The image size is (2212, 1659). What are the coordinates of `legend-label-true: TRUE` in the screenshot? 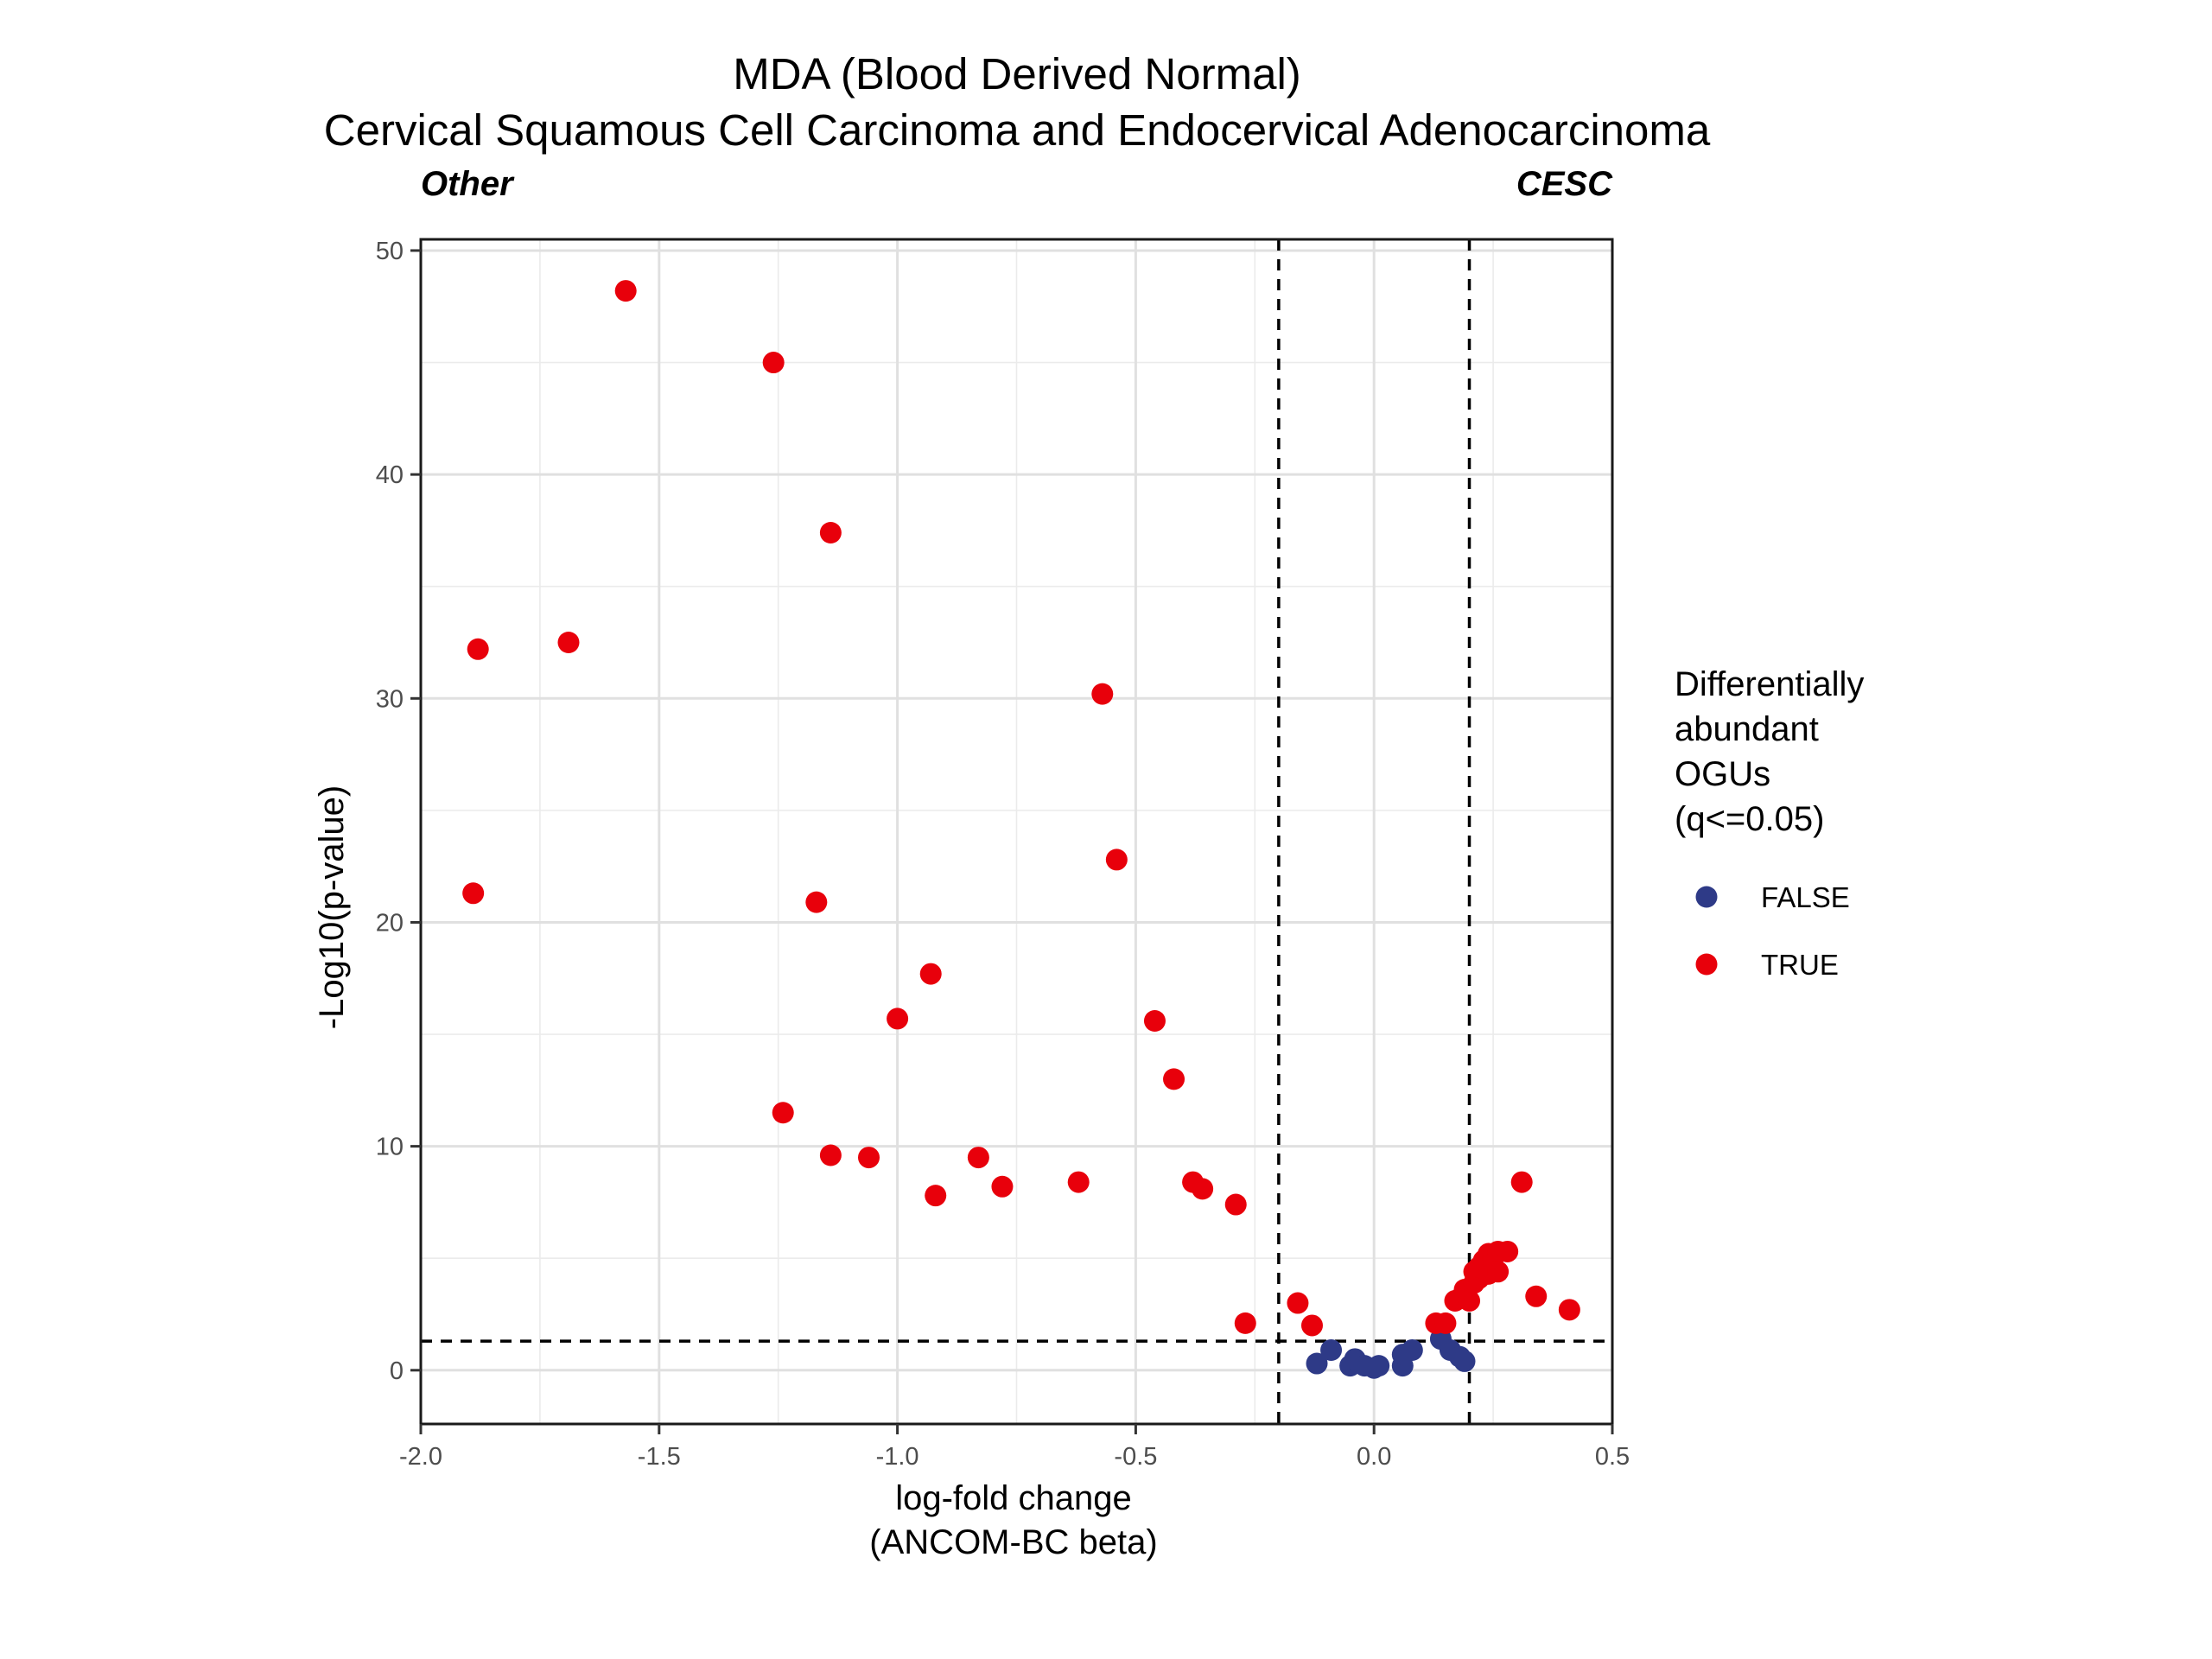 It's located at (1800, 965).